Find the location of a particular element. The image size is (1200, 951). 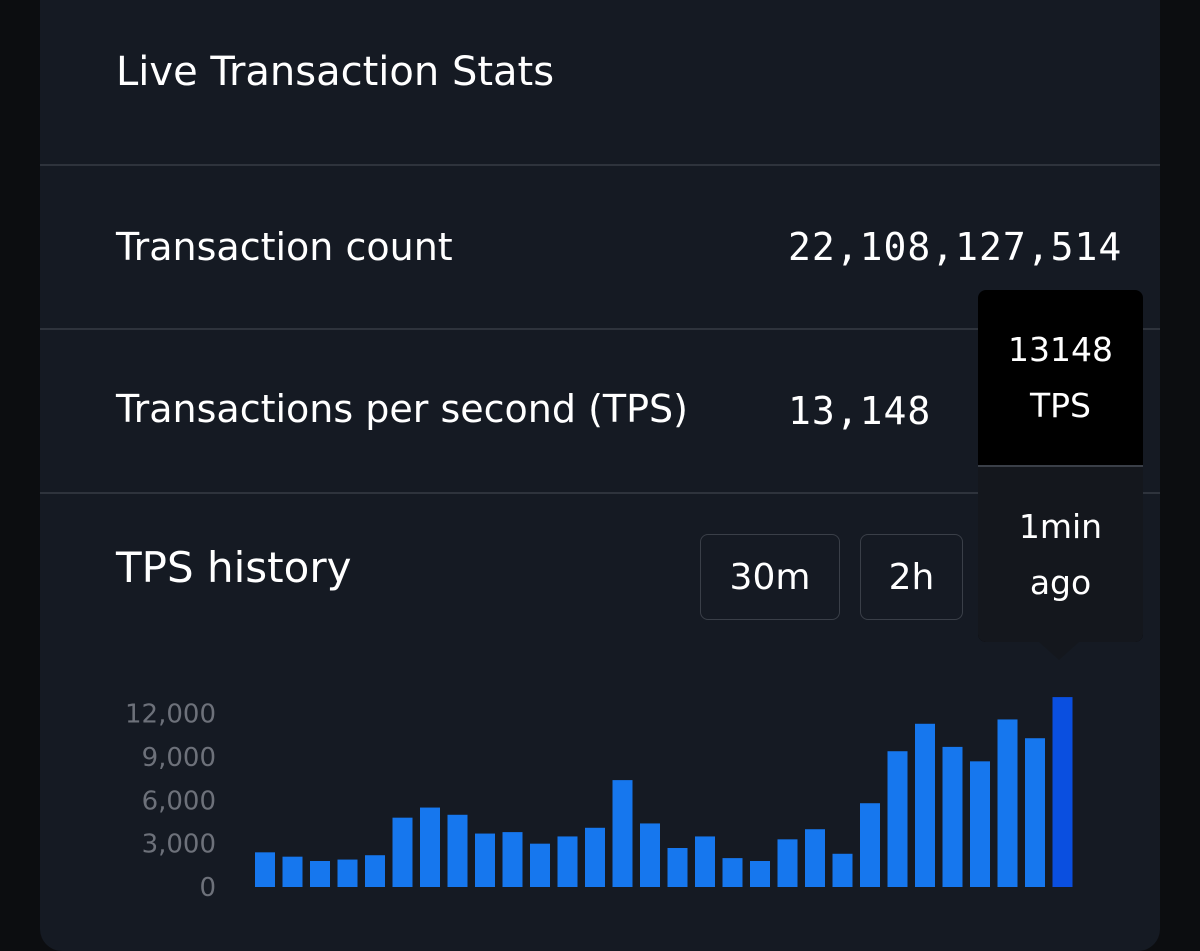

bar-tooltip: 13148 TPS 1min ago is located at coordinates (1060, 475).